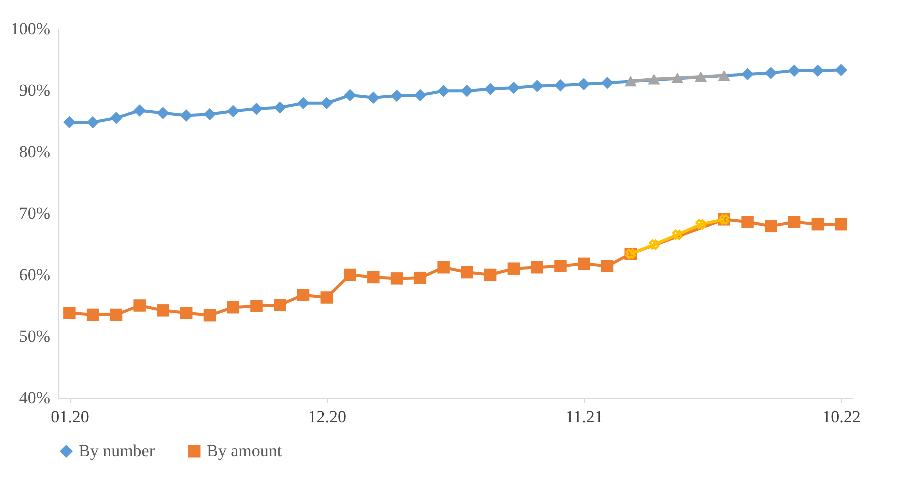 This screenshot has height=482, width=903. I want to click on legend-label: By number, so click(117, 451).